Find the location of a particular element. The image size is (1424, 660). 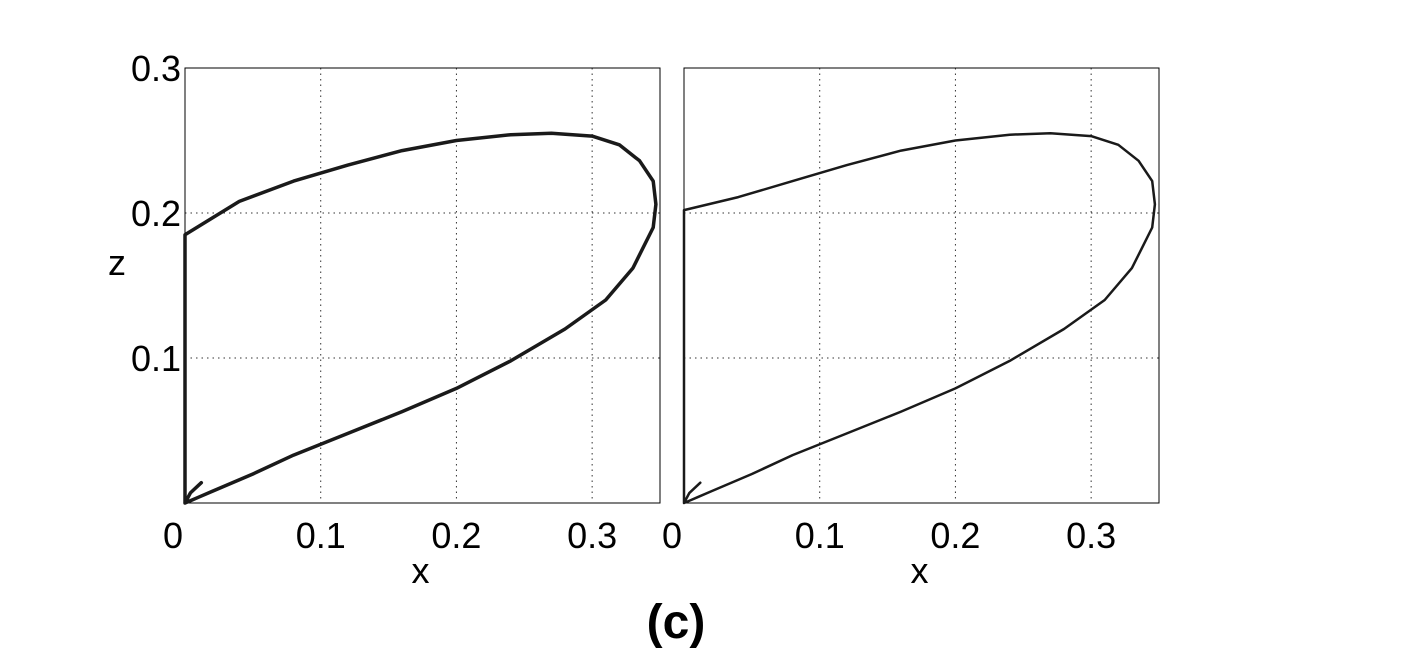

y-axis-label: z is located at coordinates (117, 262).